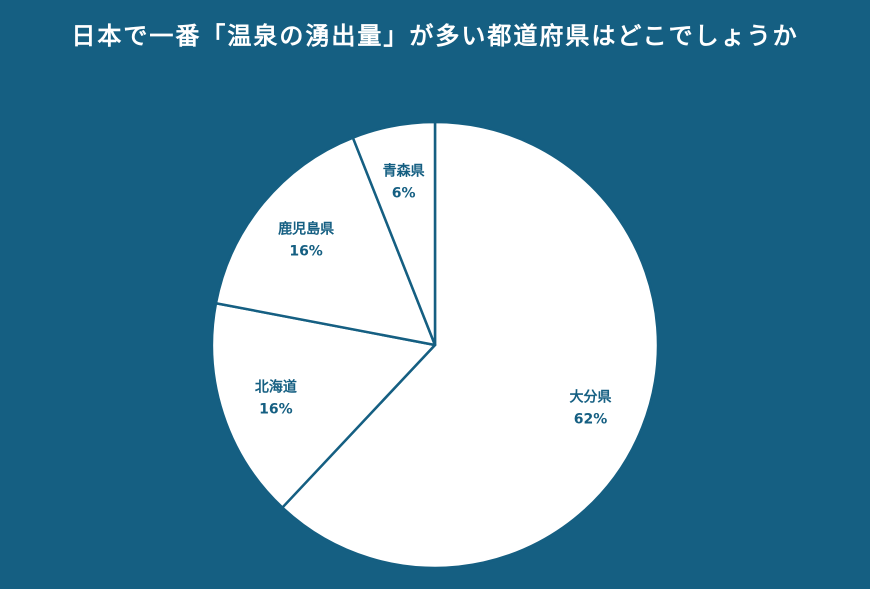 The height and width of the screenshot is (589, 870). What do you see at coordinates (305, 228) in the screenshot?
I see `slice-category-label: 鹿児島県` at bounding box center [305, 228].